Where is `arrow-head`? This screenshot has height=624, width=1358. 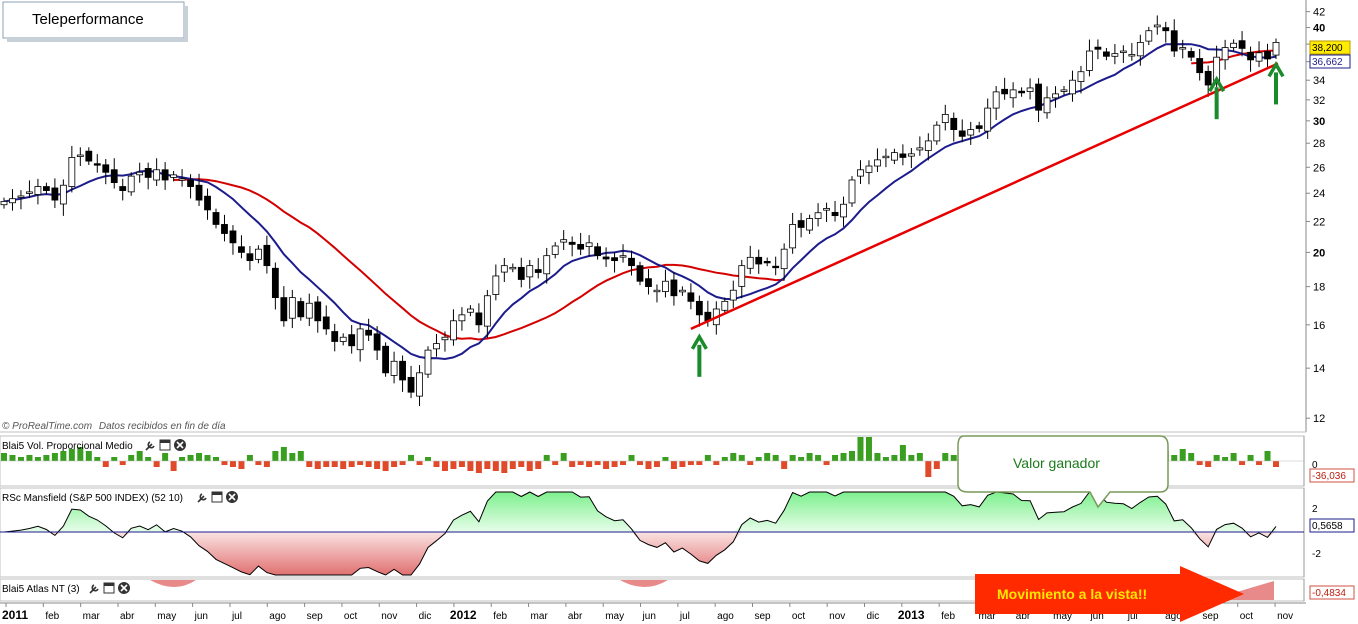 arrow-head is located at coordinates (1276, 69).